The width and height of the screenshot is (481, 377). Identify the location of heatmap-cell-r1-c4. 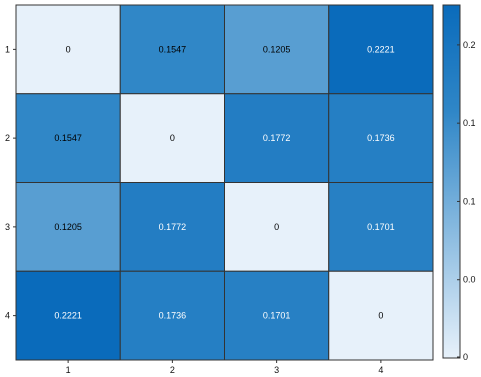
(381, 49).